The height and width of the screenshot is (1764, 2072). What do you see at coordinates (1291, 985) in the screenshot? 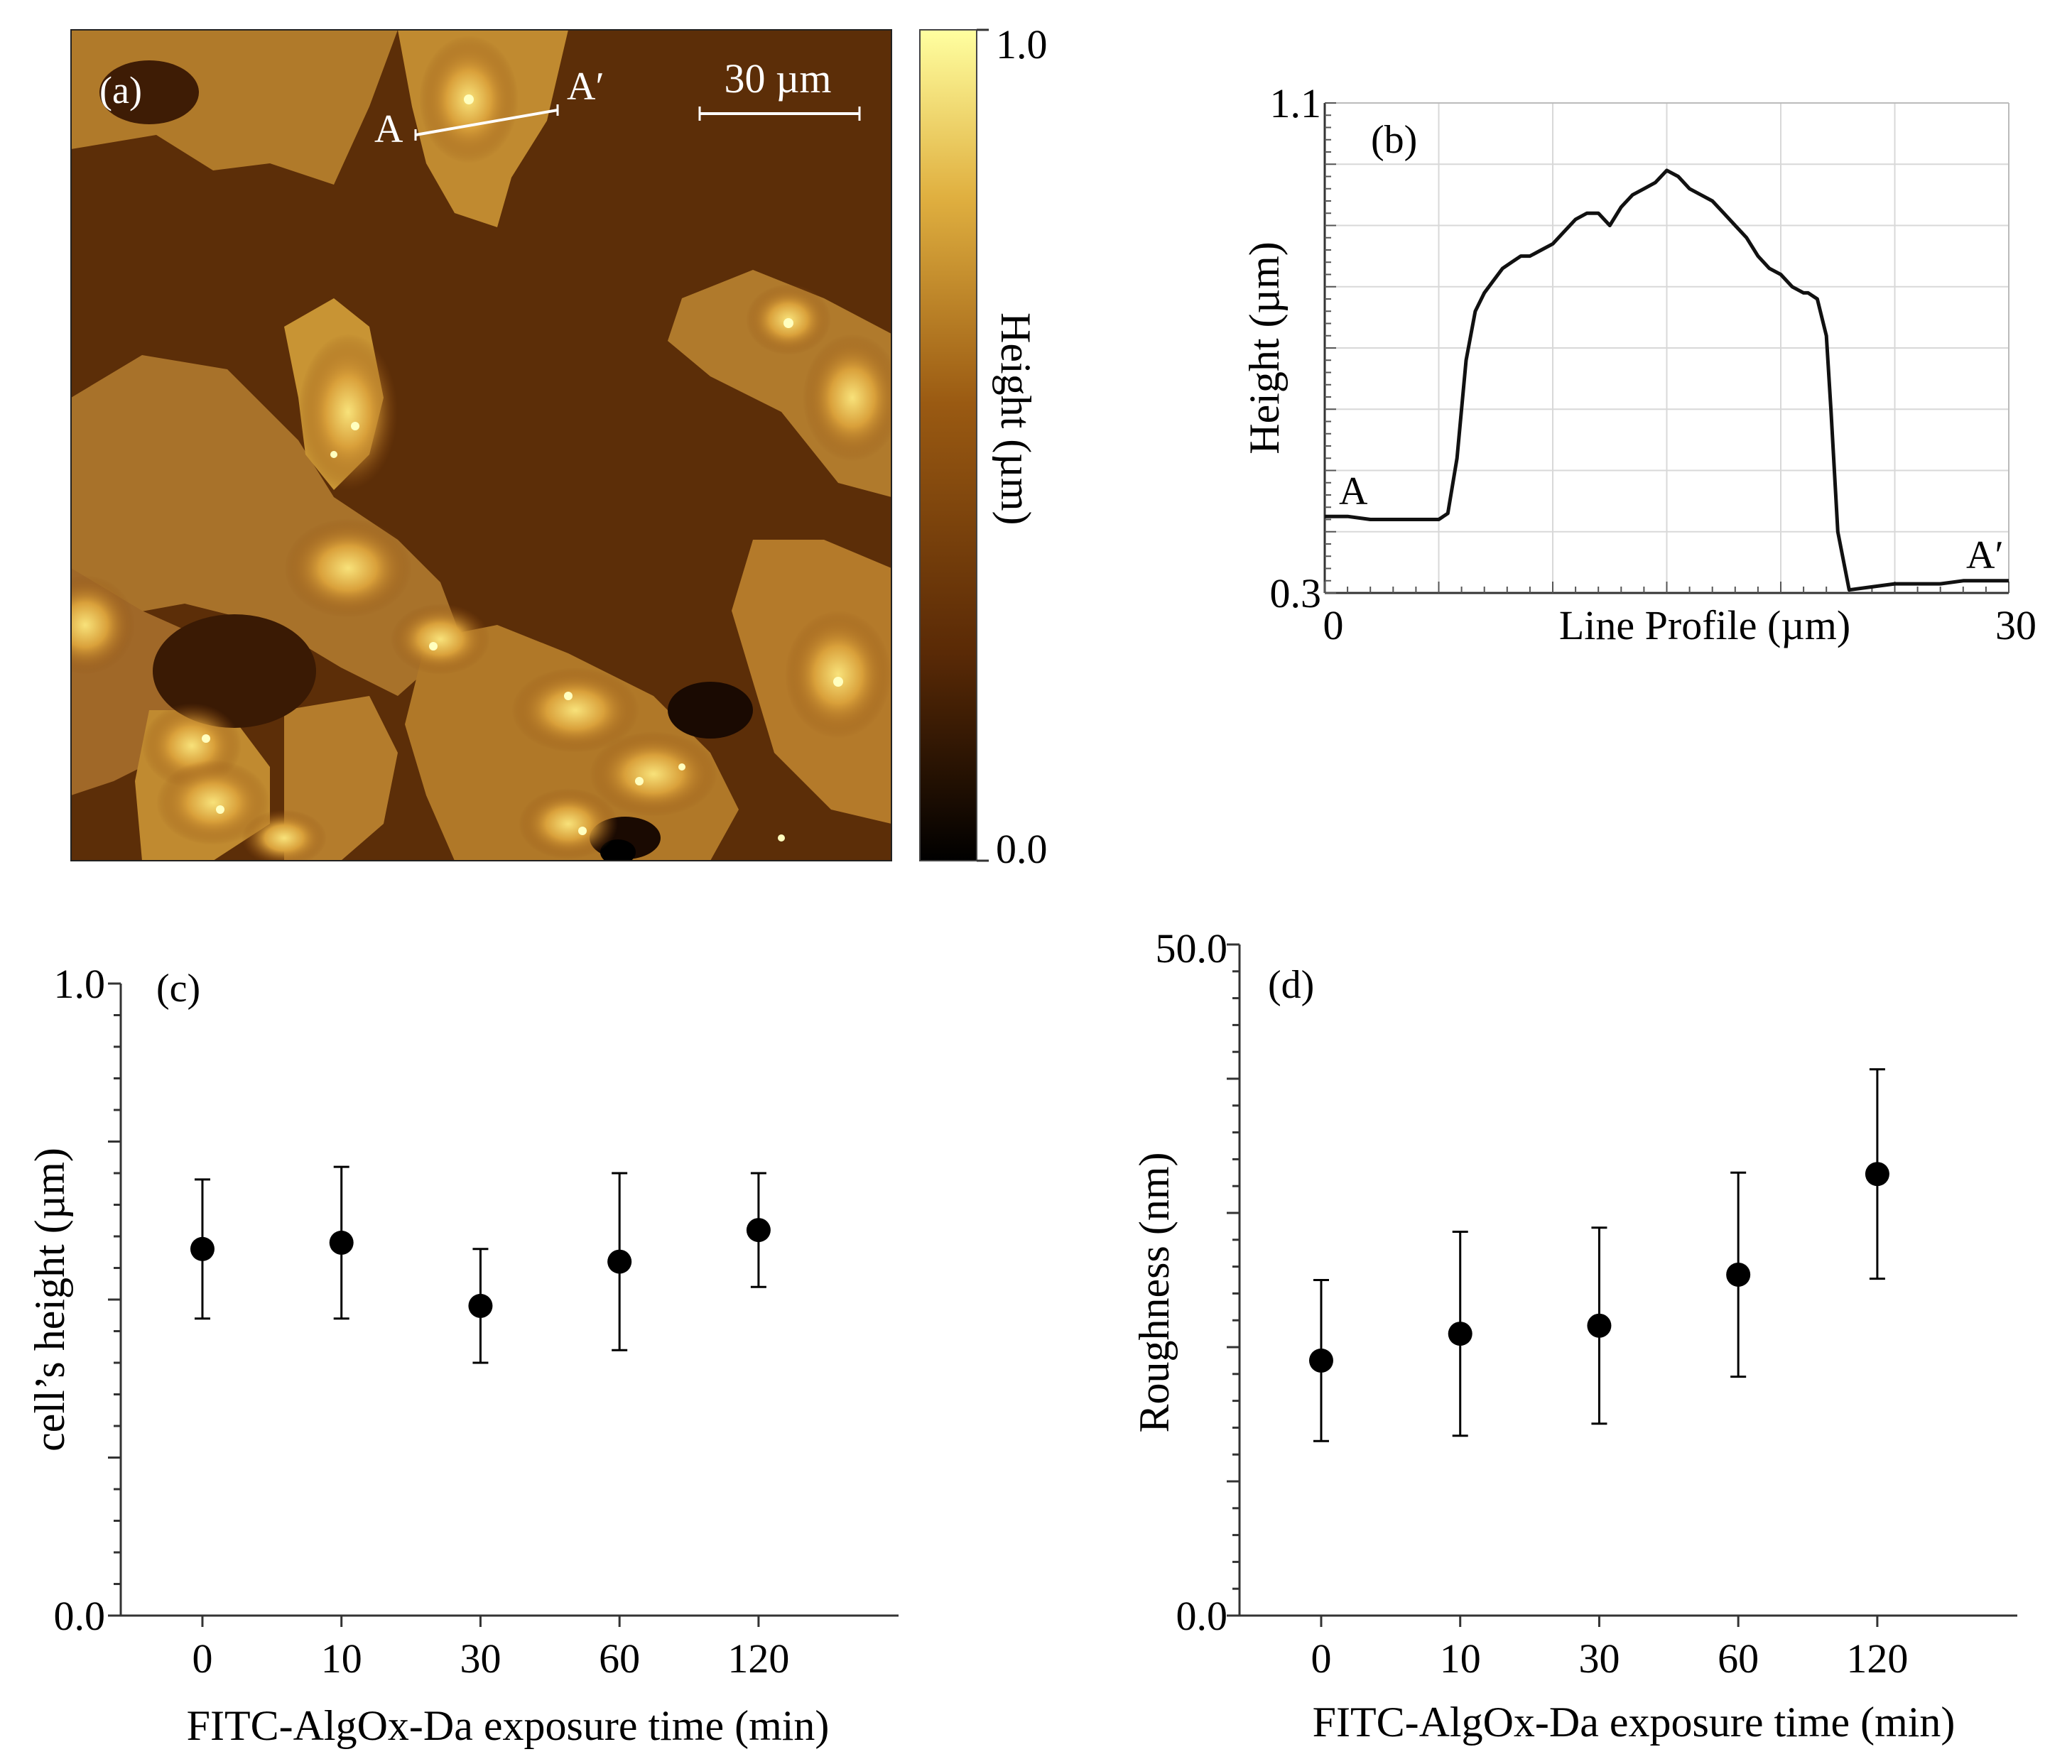
I see `panel-d-label: (d)` at bounding box center [1291, 985].